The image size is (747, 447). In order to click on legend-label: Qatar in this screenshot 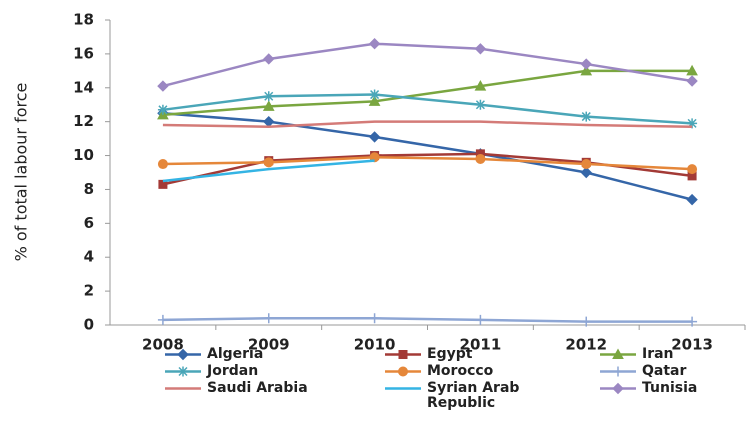, I will do `click(664, 371)`.